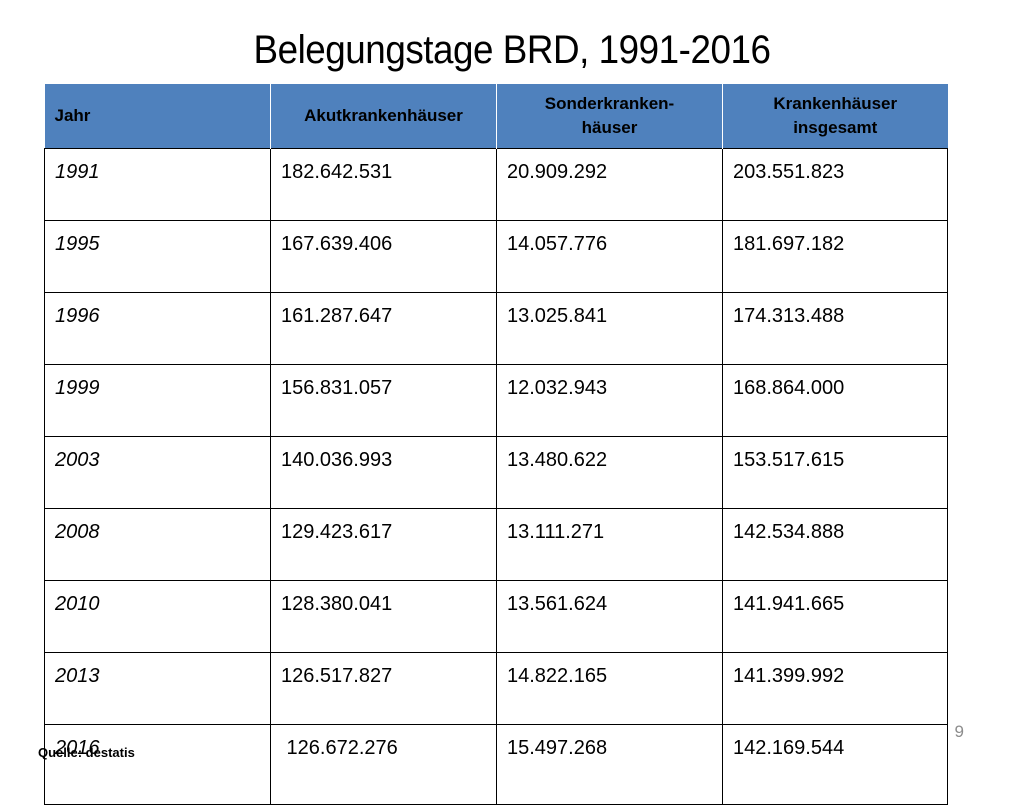  I want to click on cell-year: 1995, so click(157, 256).